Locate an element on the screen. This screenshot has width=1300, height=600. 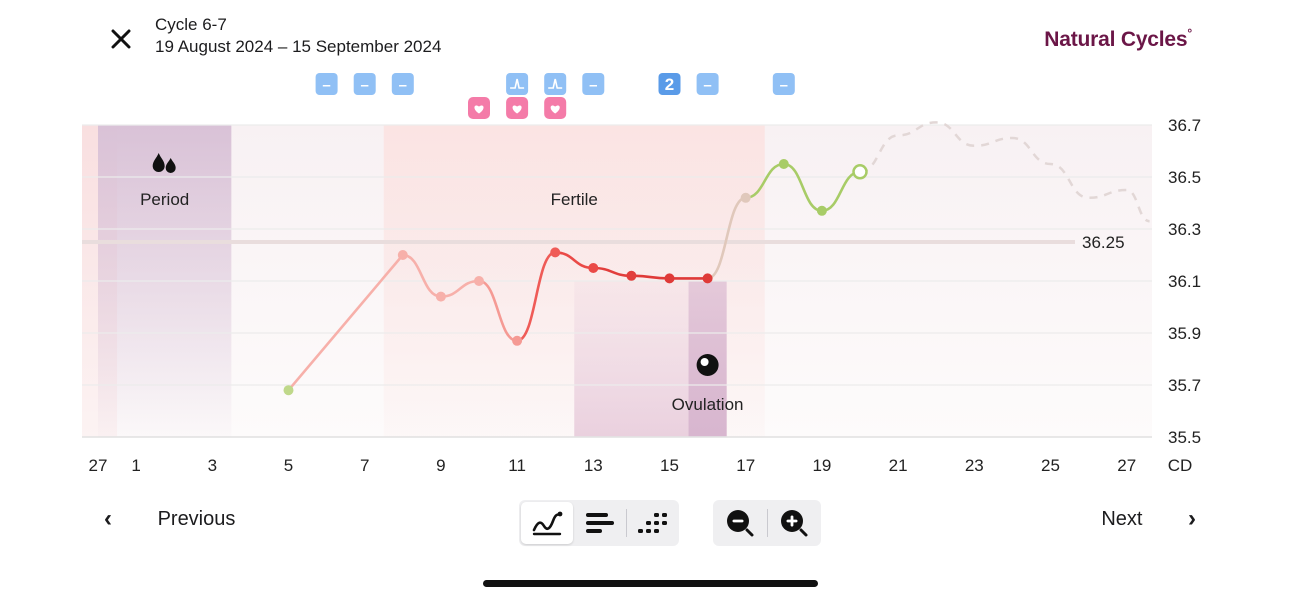
view-mode-selector is located at coordinates (599, 523).